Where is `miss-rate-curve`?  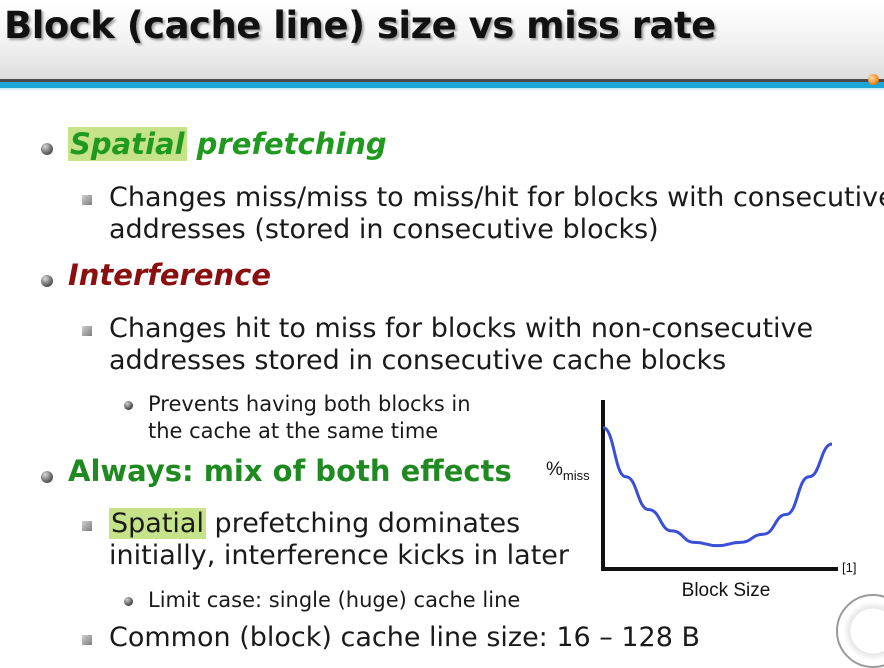 miss-rate-curve is located at coordinates (717, 487).